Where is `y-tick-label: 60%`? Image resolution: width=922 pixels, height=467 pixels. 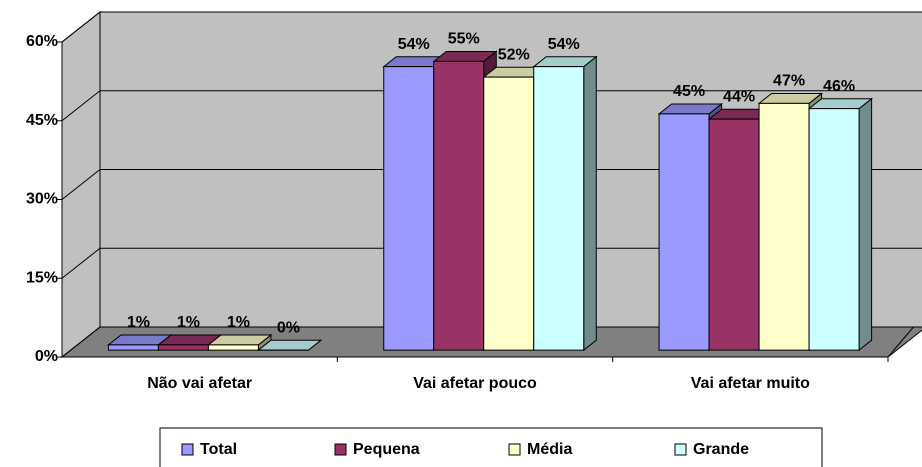 y-tick-label: 60% is located at coordinates (42, 41).